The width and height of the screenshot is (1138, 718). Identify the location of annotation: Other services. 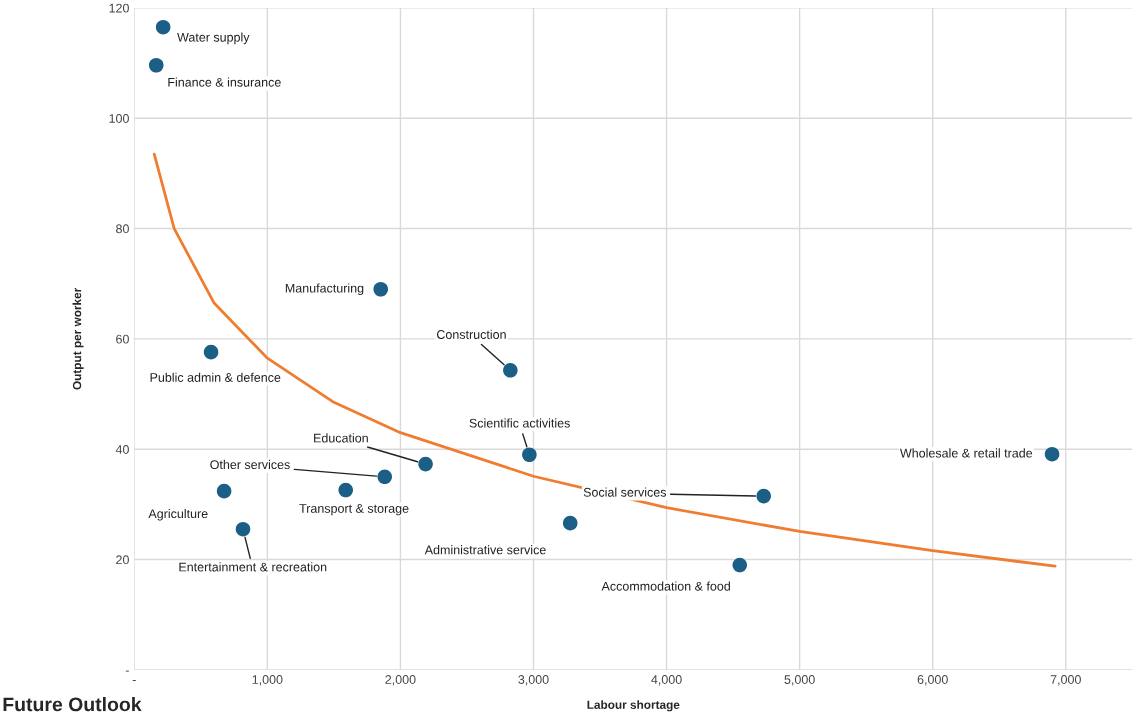
(250, 464).